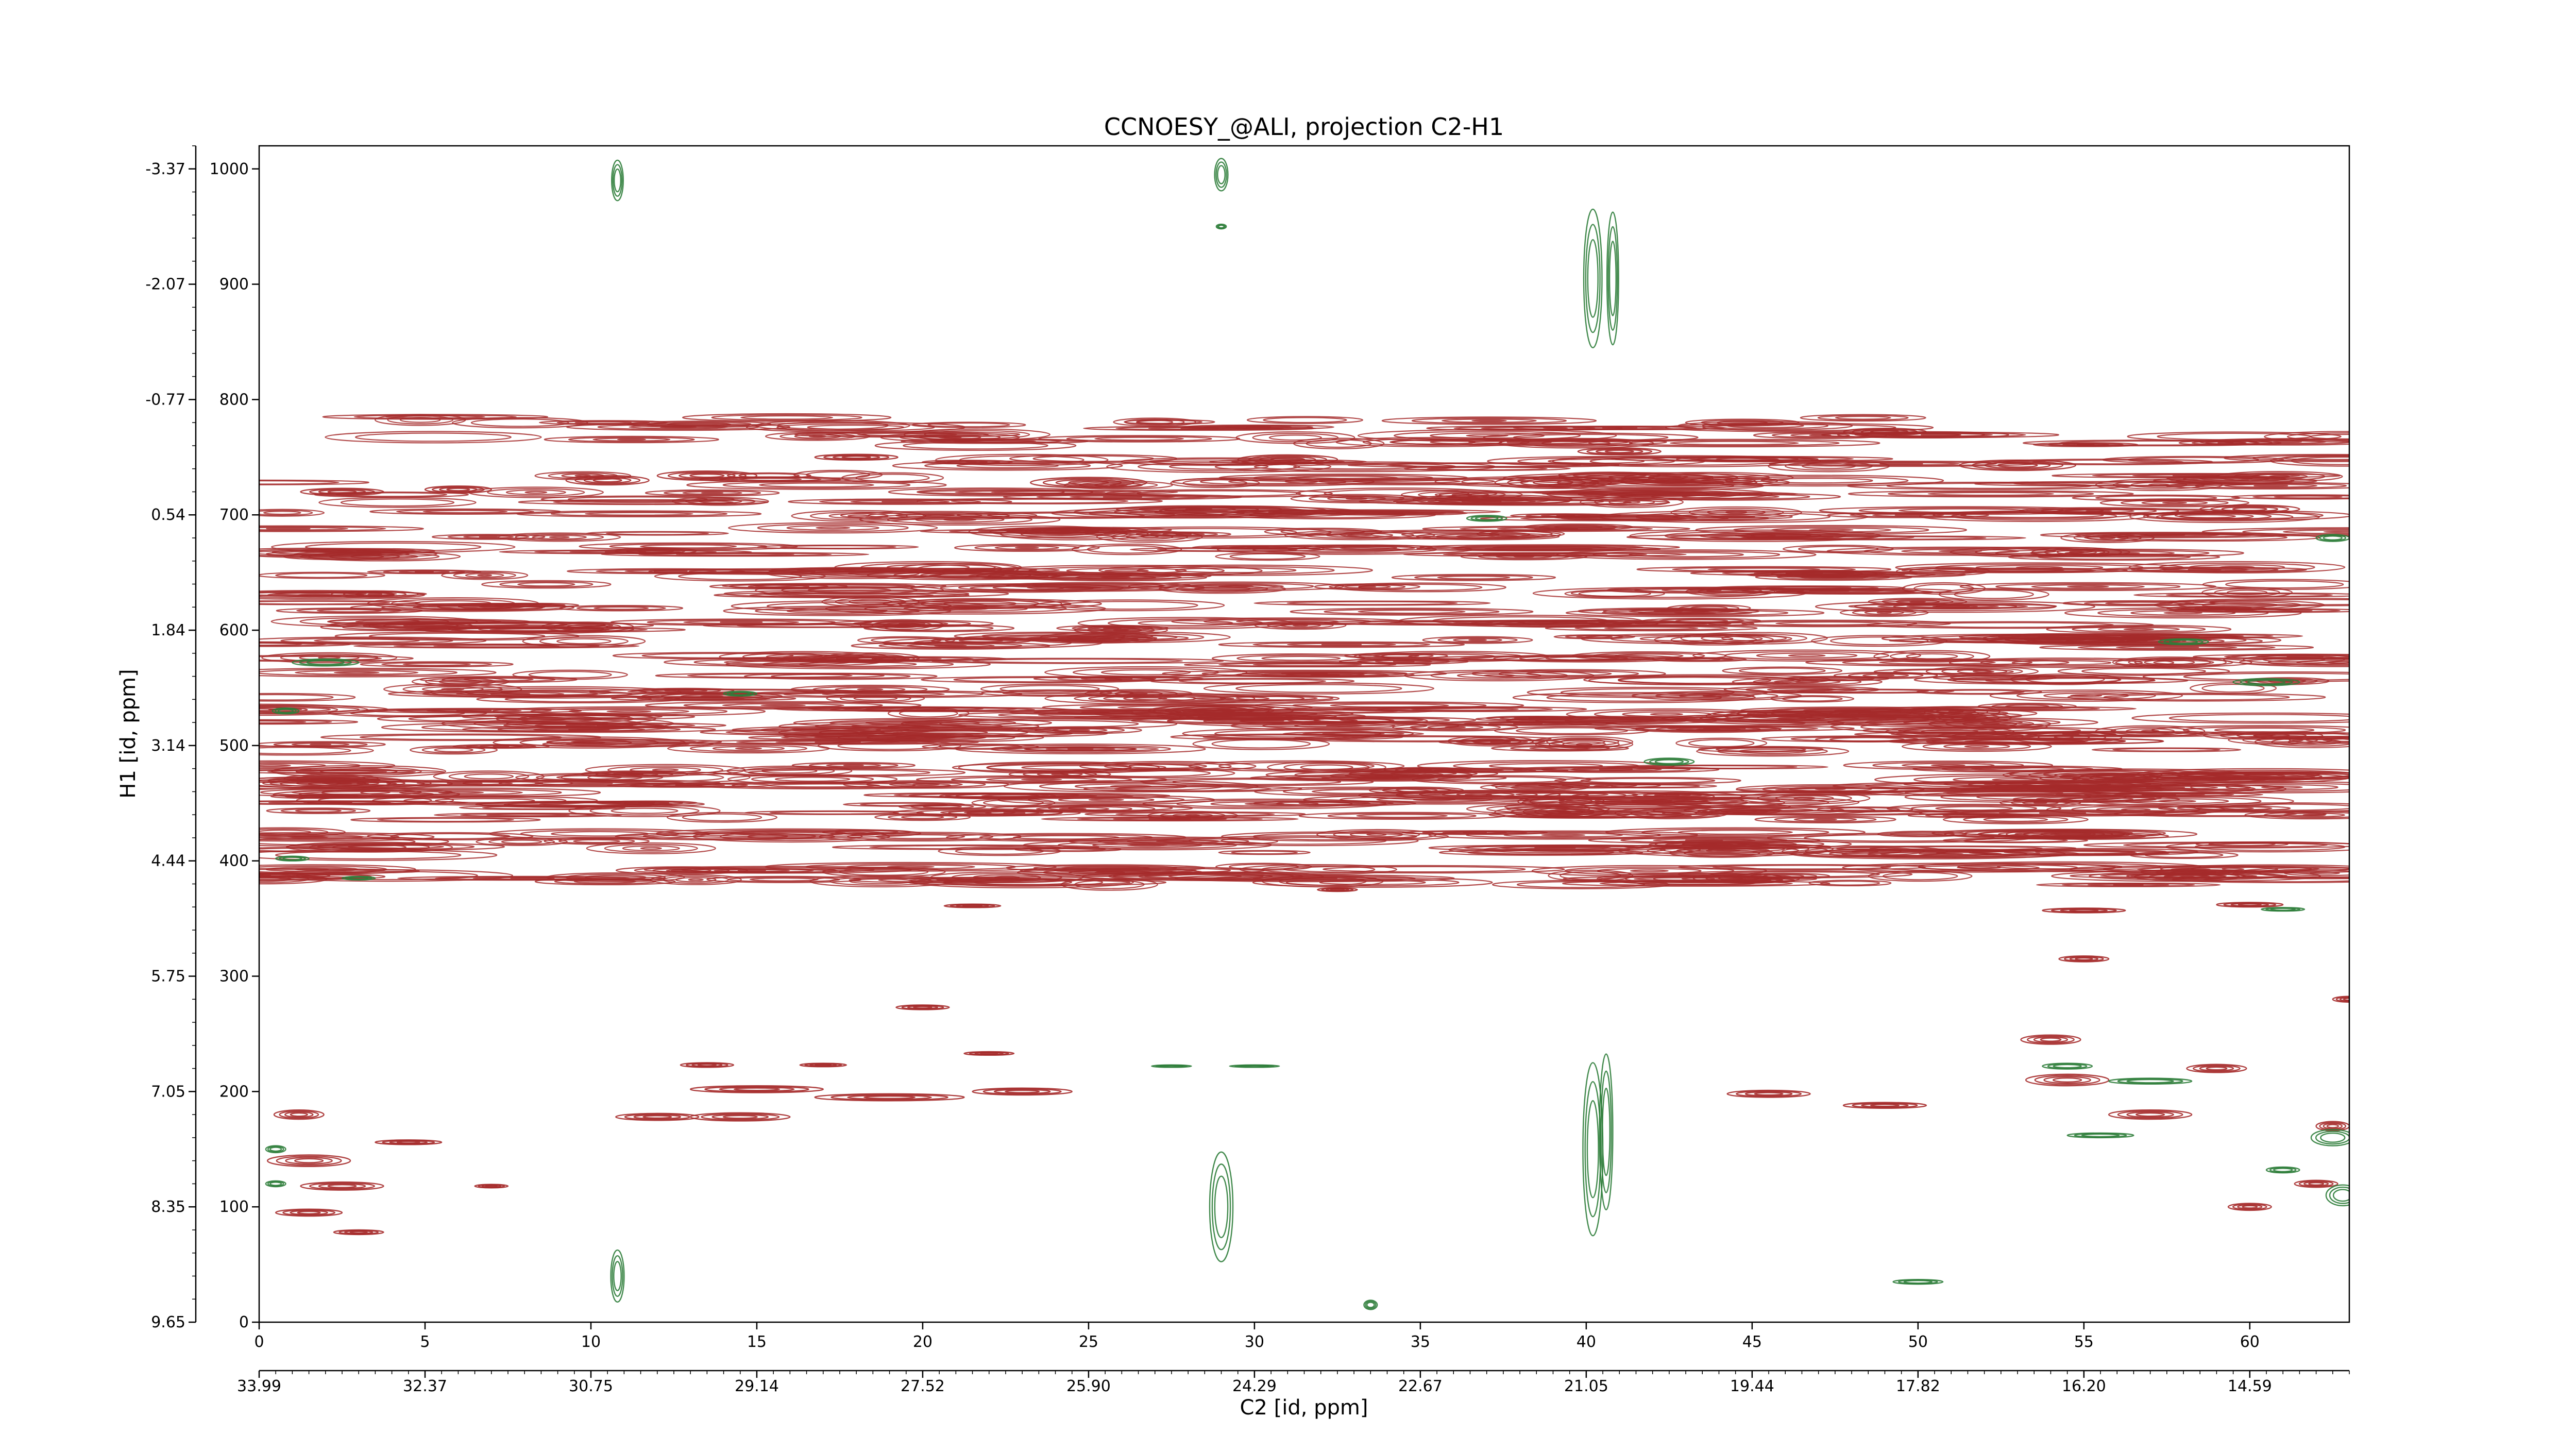 This screenshot has width=2576, height=1451. Describe the element at coordinates (1304, 1408) in the screenshot. I see `x-axis-label: C2 [id, ppm]` at that location.